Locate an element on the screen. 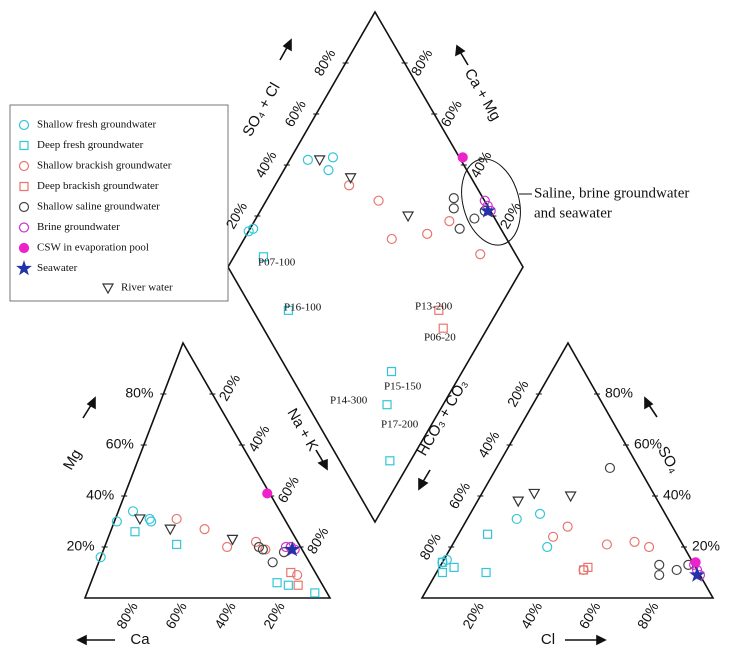 The width and height of the screenshot is (751, 657). axis-label: Ca is located at coordinates (140, 639).